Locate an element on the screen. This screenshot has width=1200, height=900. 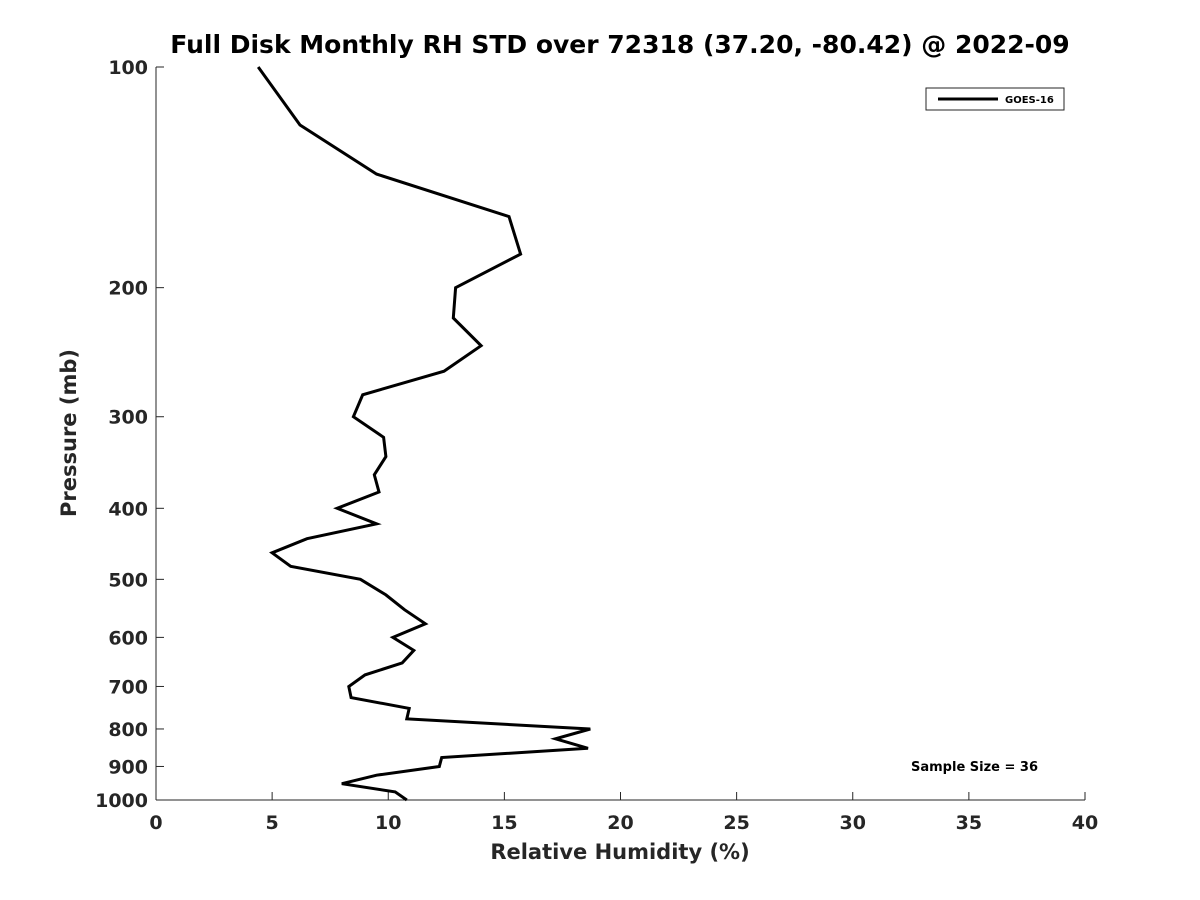
x-tick-label: 25 is located at coordinates (736, 823).